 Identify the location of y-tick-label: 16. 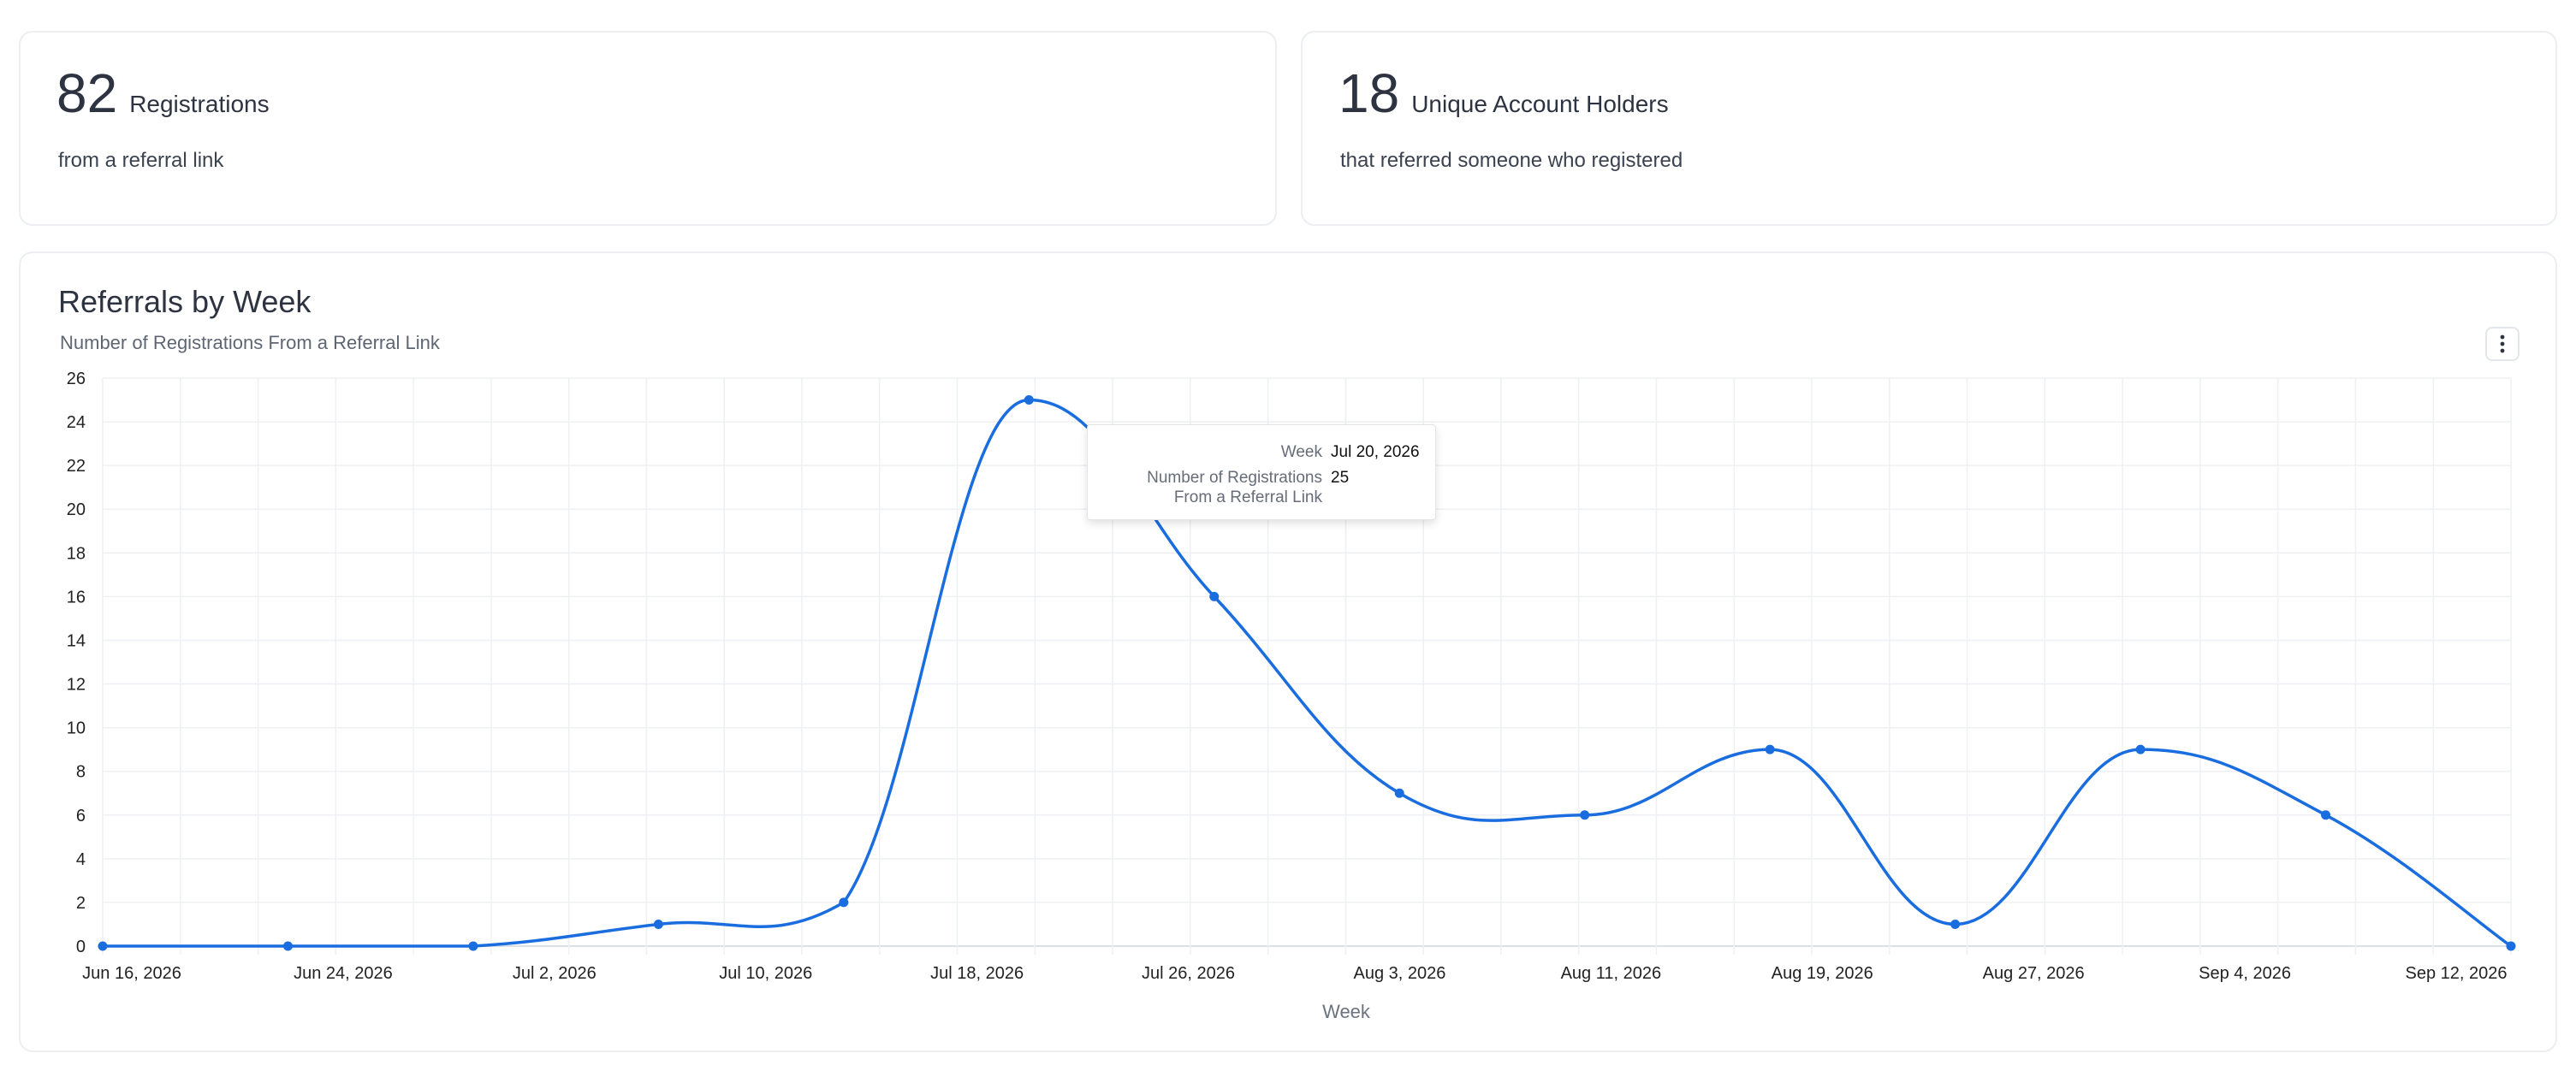
(76, 597).